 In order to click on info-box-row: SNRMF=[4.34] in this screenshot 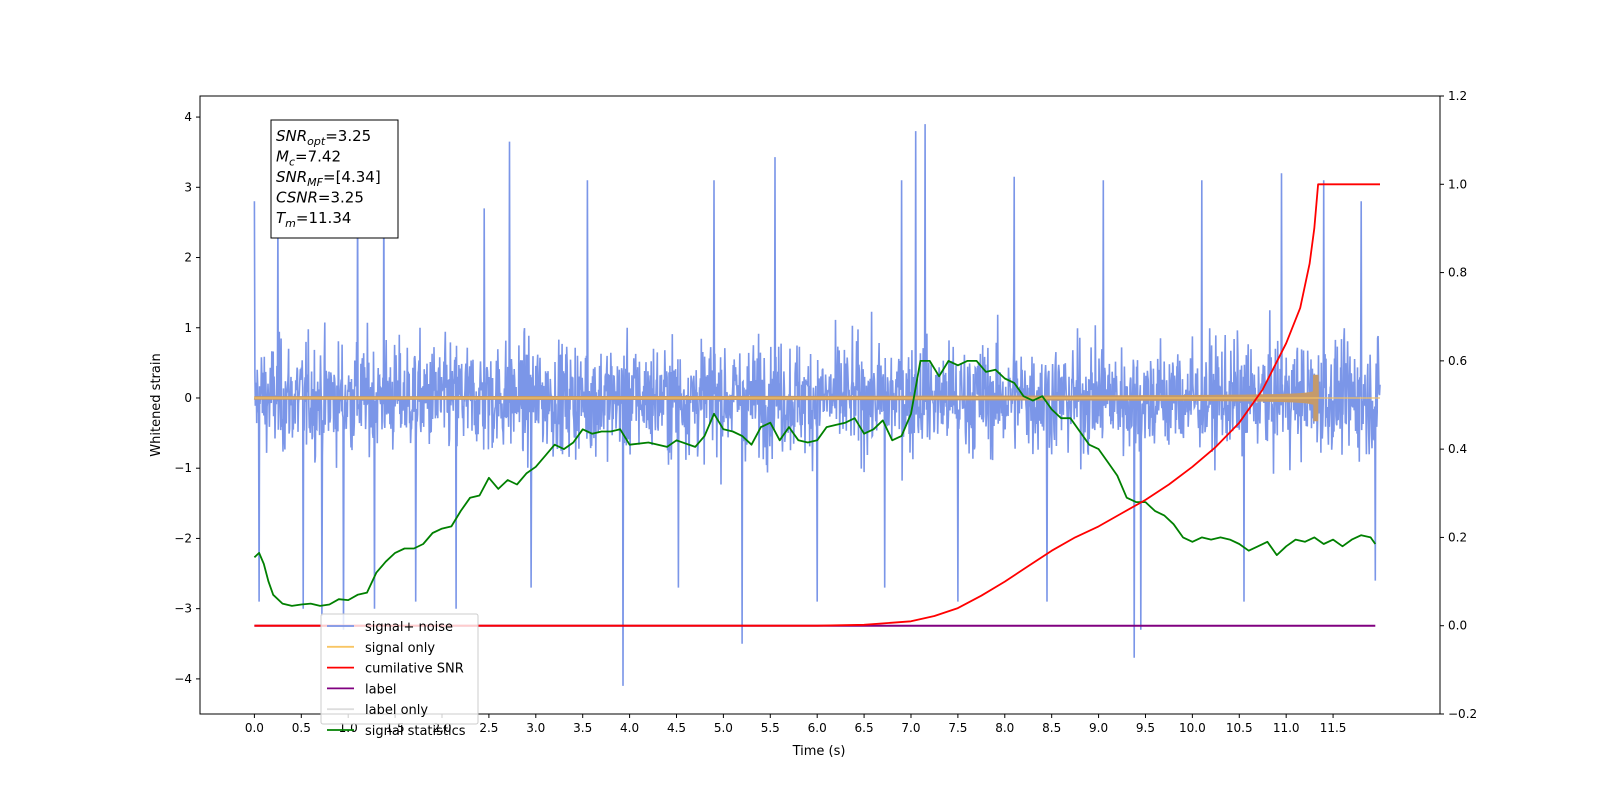, I will do `click(328, 178)`.